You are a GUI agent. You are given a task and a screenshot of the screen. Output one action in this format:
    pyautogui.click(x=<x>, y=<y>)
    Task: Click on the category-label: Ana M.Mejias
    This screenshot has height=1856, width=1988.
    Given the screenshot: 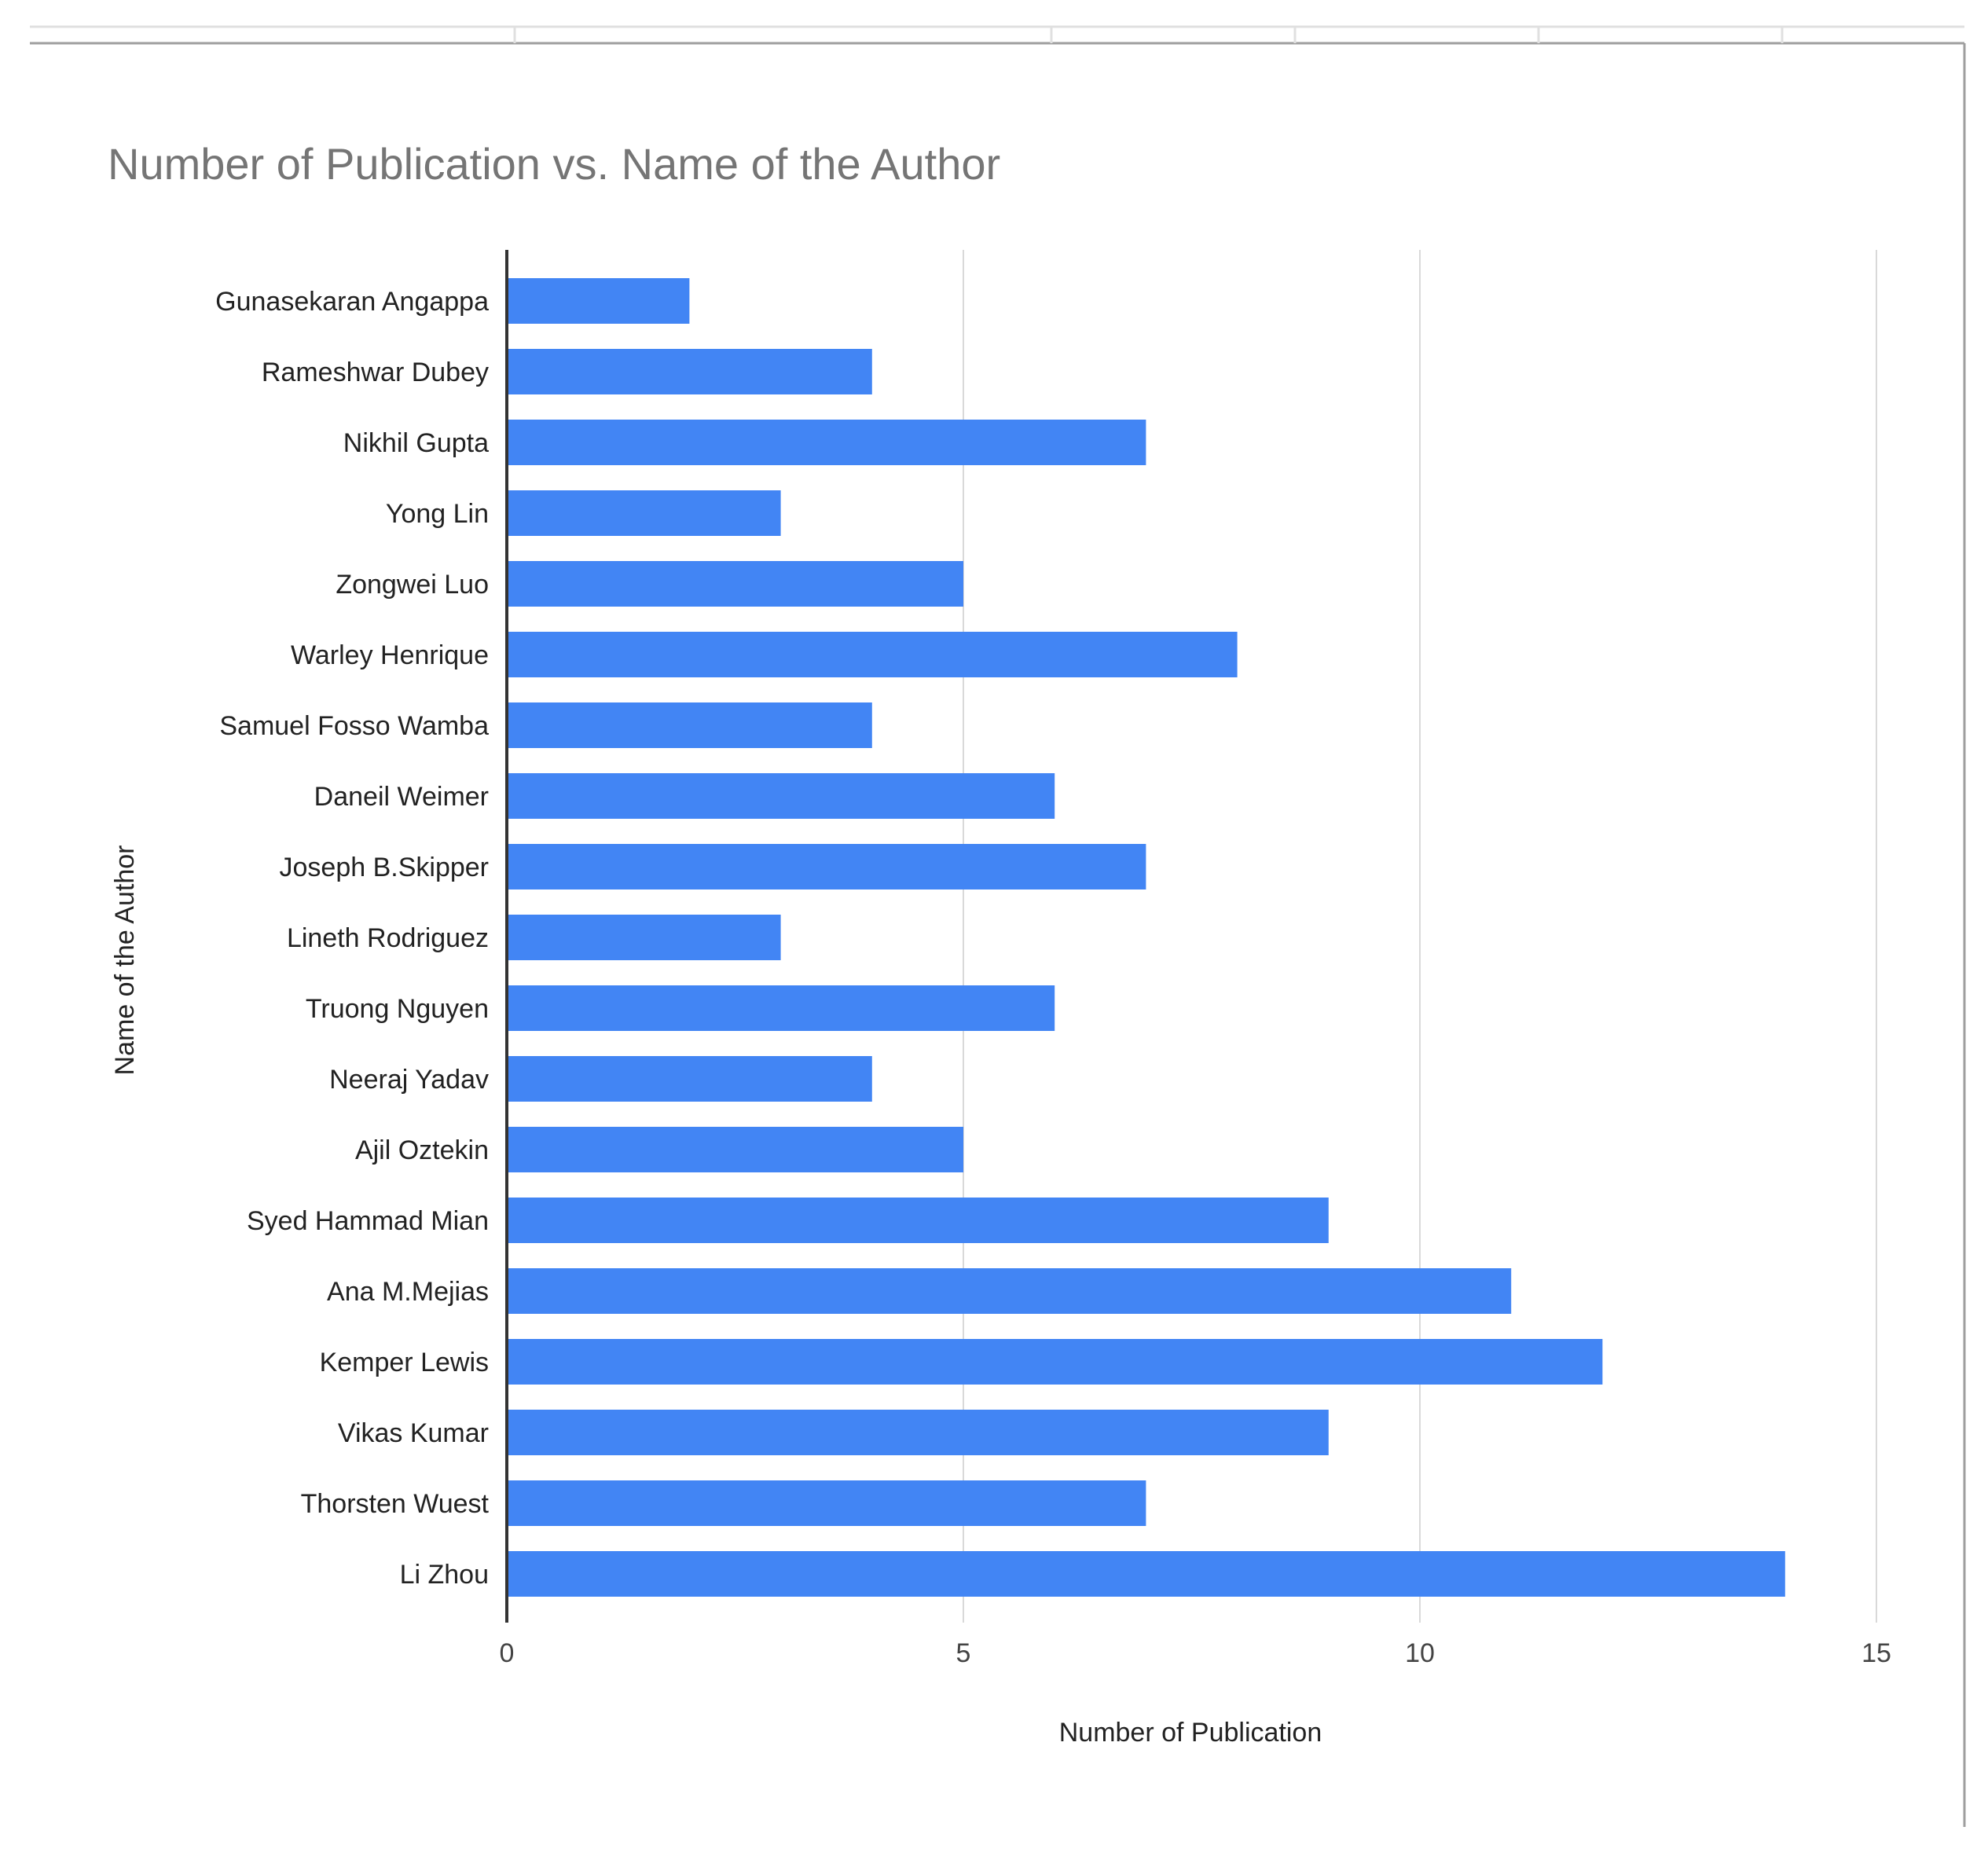 What is the action you would take?
    pyautogui.click(x=408, y=1292)
    